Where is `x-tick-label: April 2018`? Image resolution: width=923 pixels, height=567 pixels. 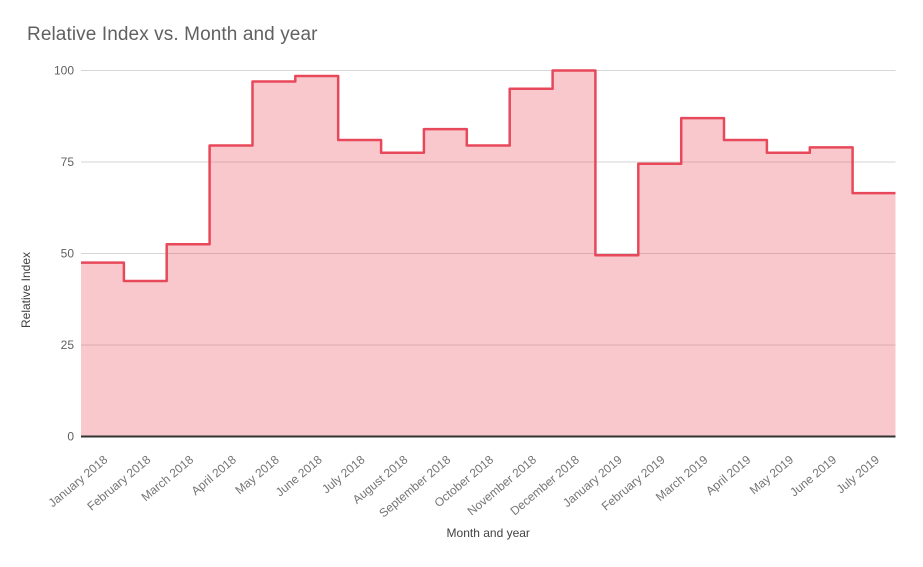 x-tick-label: April 2018 is located at coordinates (214, 475).